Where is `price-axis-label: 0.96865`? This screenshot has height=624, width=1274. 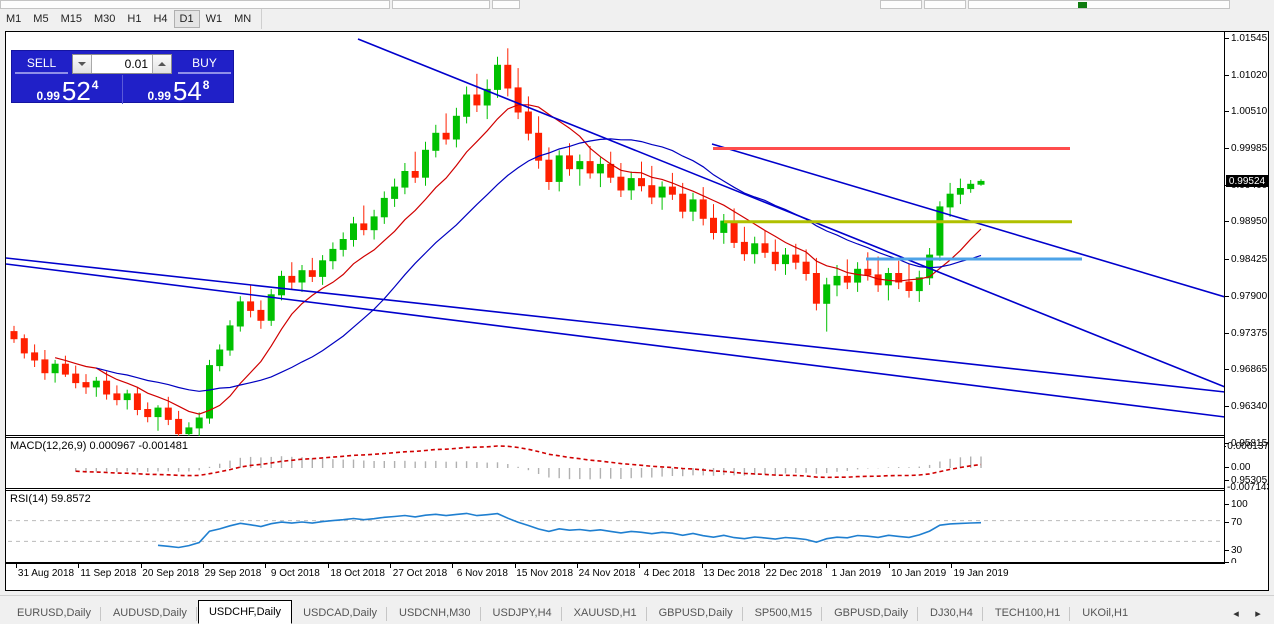 price-axis-label: 0.96865 is located at coordinates (1249, 369).